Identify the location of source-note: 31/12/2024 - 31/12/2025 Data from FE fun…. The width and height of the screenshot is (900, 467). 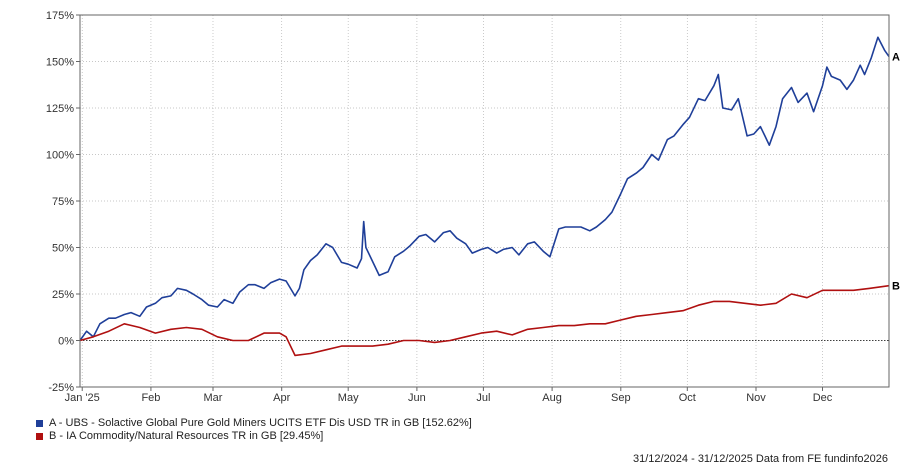
(760, 459).